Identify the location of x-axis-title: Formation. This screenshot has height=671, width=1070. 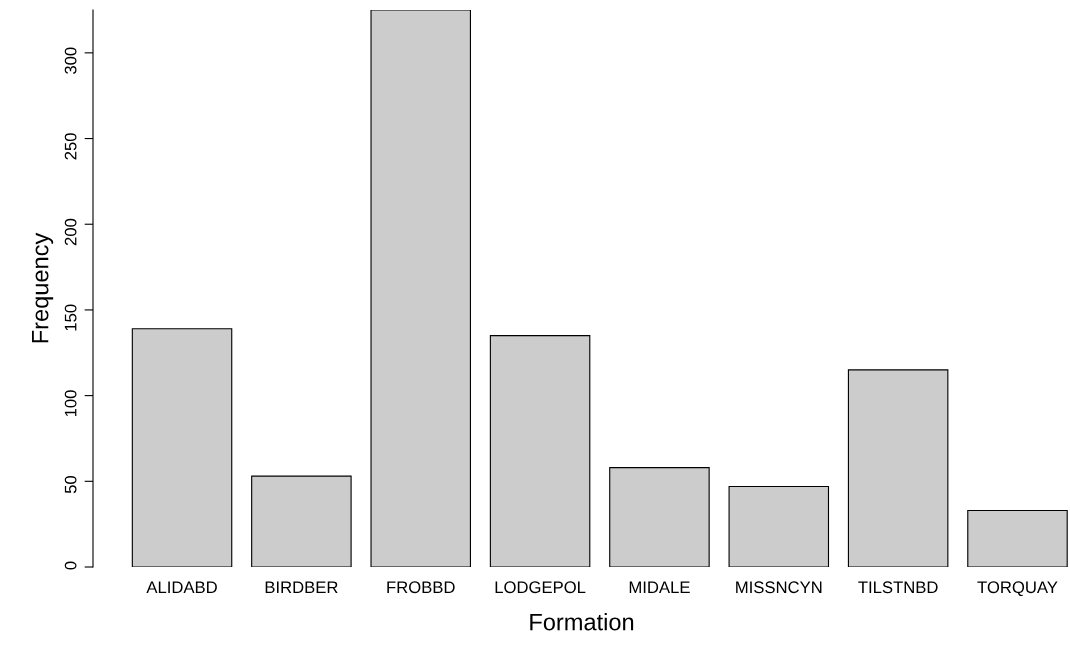
(582, 622).